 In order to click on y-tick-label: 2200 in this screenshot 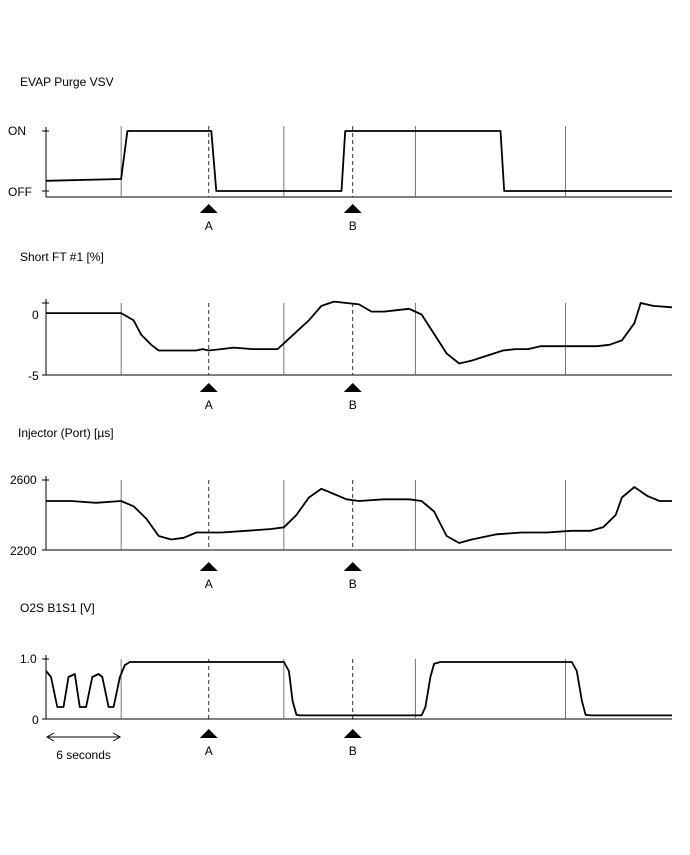, I will do `click(23, 551)`.